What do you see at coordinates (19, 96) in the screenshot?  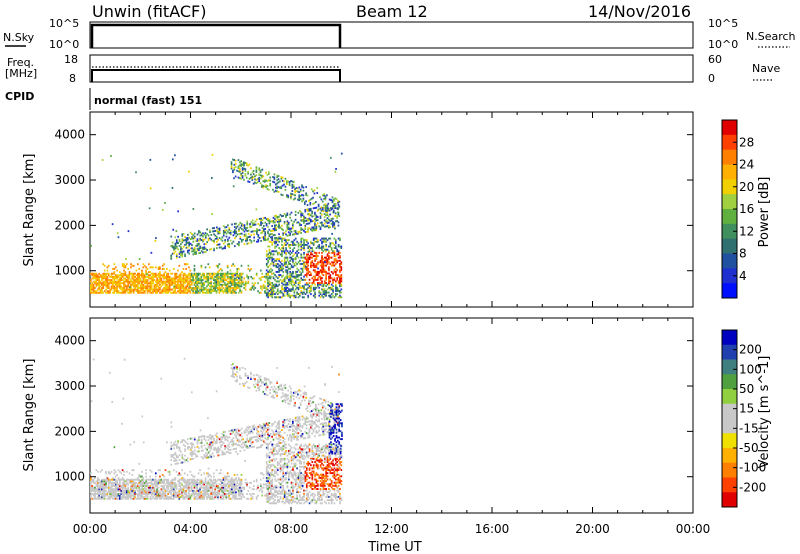 I see `cpid-label: CPID` at bounding box center [19, 96].